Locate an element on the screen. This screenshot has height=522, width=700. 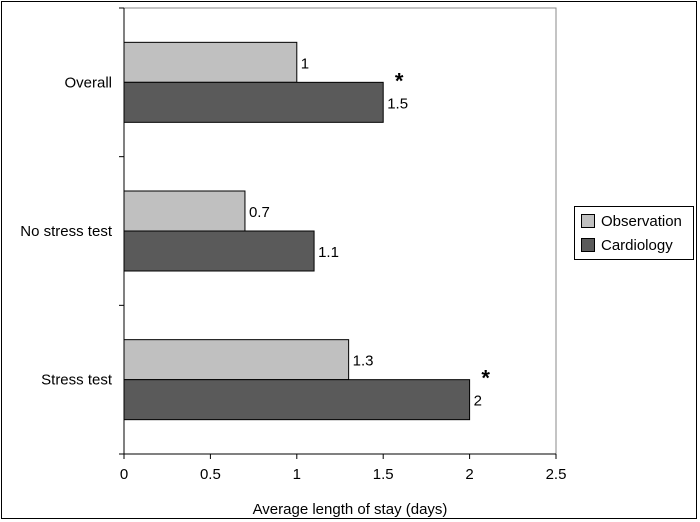
x-tick-label-4: 2 is located at coordinates (469, 474).